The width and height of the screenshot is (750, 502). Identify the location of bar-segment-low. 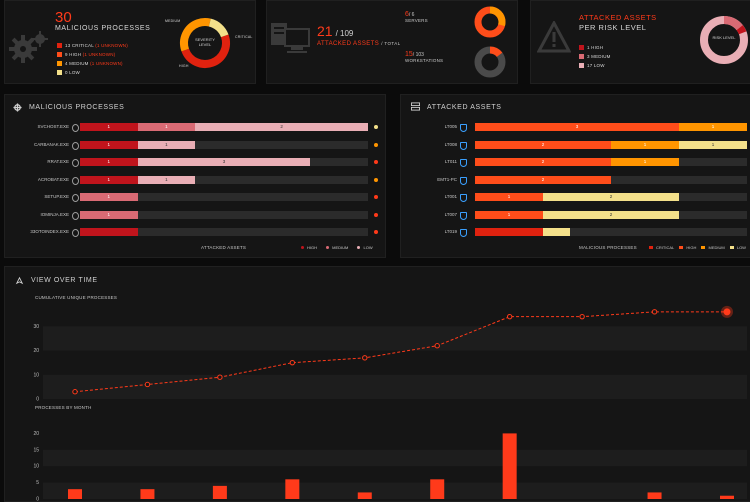
(557, 232).